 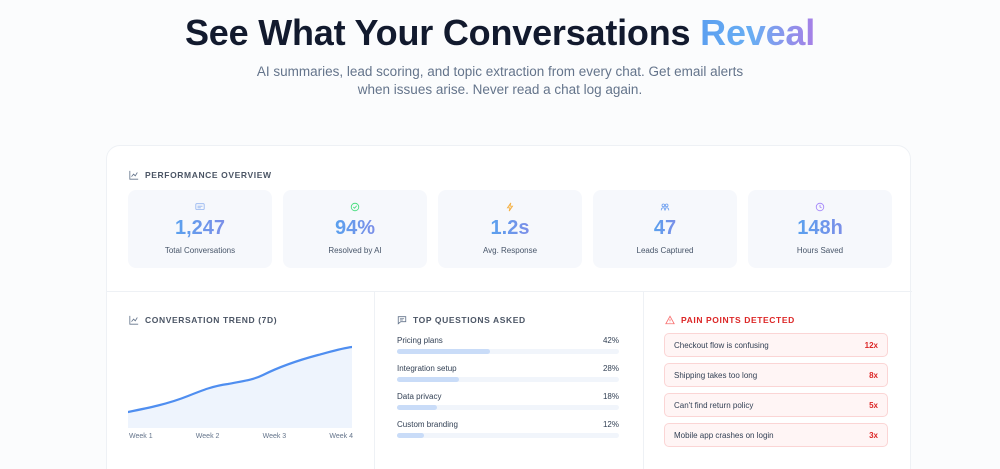 What do you see at coordinates (871, 345) in the screenshot?
I see `pain-point-count: 12x` at bounding box center [871, 345].